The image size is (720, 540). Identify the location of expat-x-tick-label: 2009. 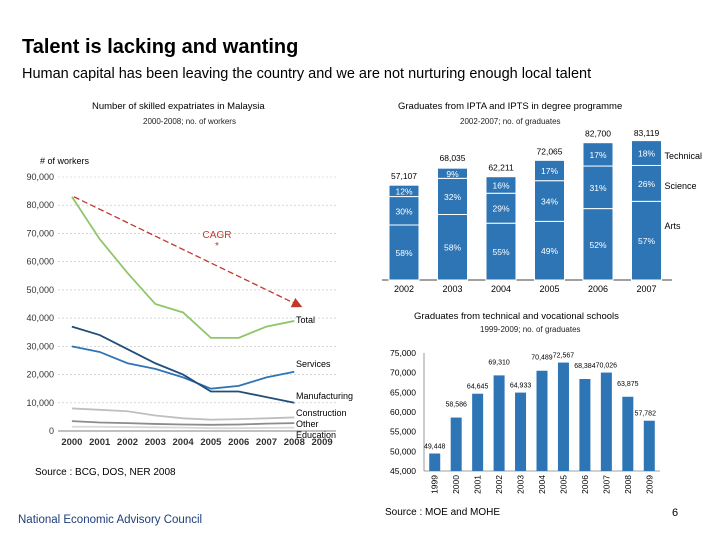
(322, 442).